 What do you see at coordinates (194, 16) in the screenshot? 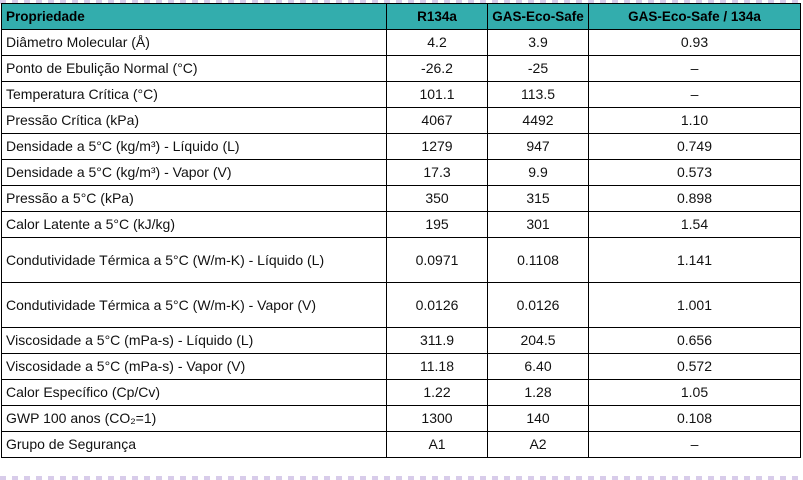
I see `header-property: Propriedade` at bounding box center [194, 16].